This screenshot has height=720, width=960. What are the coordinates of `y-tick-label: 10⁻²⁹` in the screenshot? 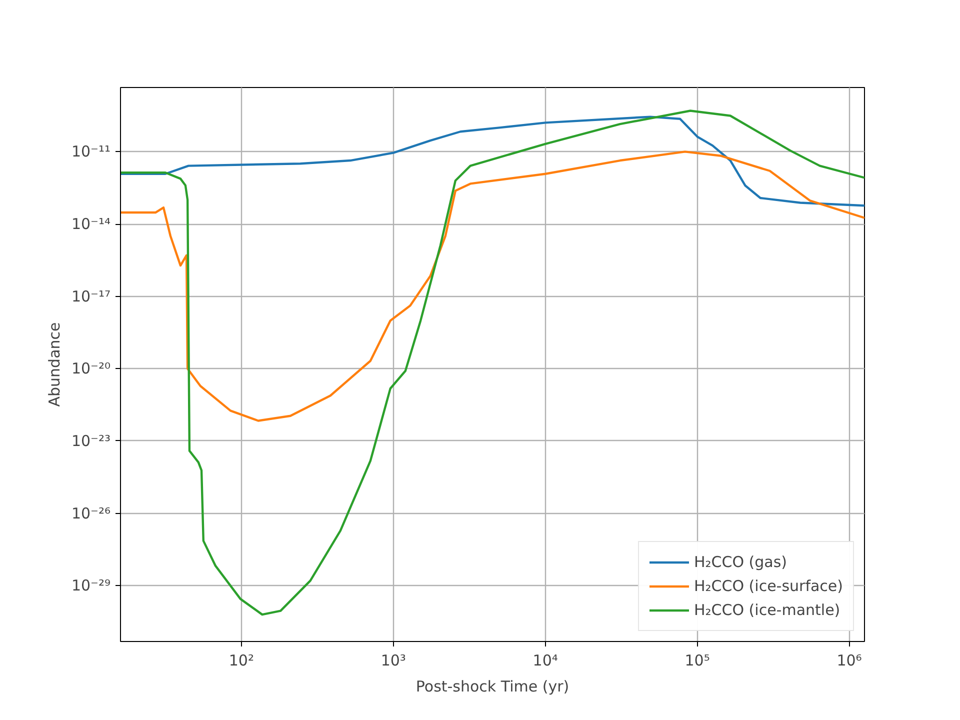 It's located at (90, 585).